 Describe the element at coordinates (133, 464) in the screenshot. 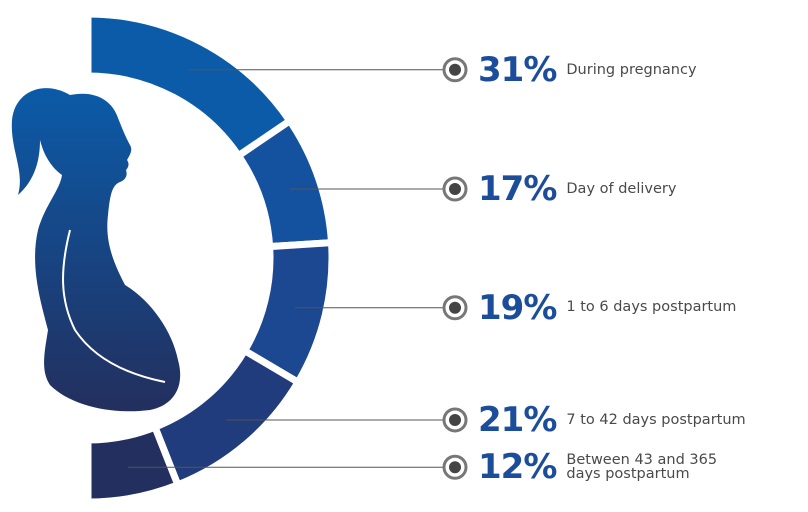

I see `arc-segment` at that location.